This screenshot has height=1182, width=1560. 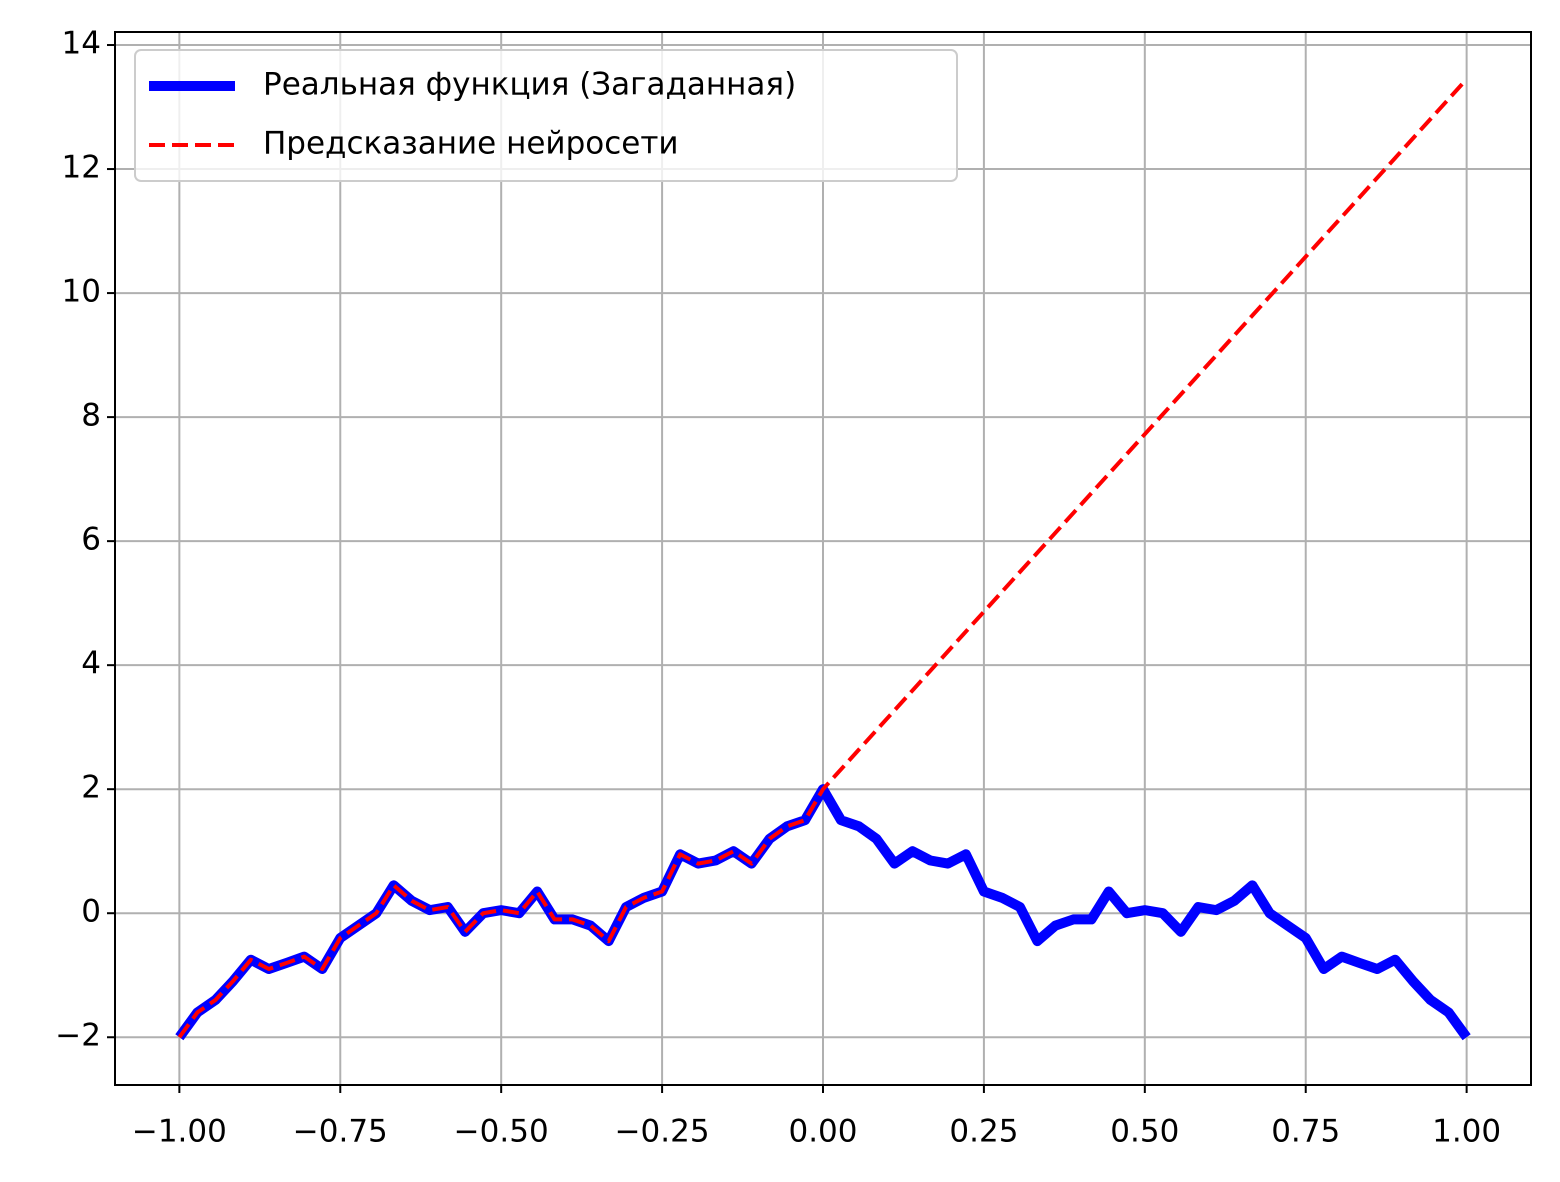 I want to click on x-tick-label: −1.00, so click(x=179, y=1132).